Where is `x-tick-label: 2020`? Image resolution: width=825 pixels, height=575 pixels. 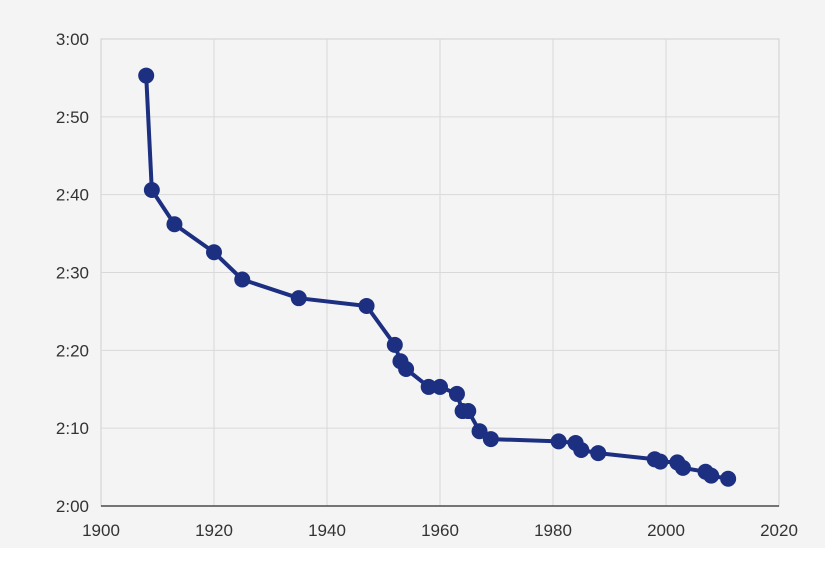
x-tick-label: 2020 is located at coordinates (779, 530).